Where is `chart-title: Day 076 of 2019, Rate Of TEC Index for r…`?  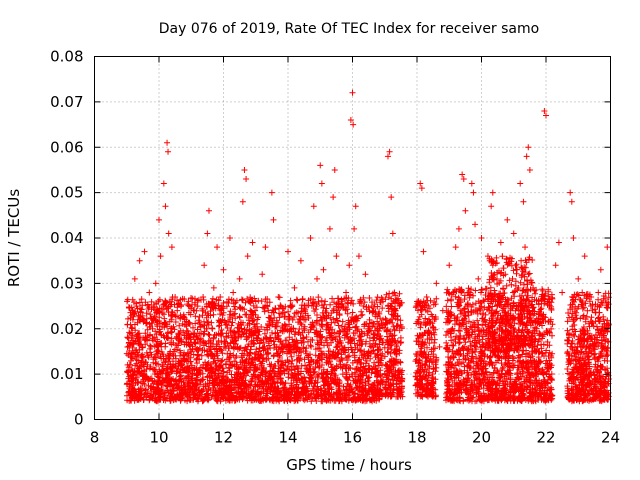 chart-title: Day 076 of 2019, Rate Of TEC Index for r… is located at coordinates (349, 29).